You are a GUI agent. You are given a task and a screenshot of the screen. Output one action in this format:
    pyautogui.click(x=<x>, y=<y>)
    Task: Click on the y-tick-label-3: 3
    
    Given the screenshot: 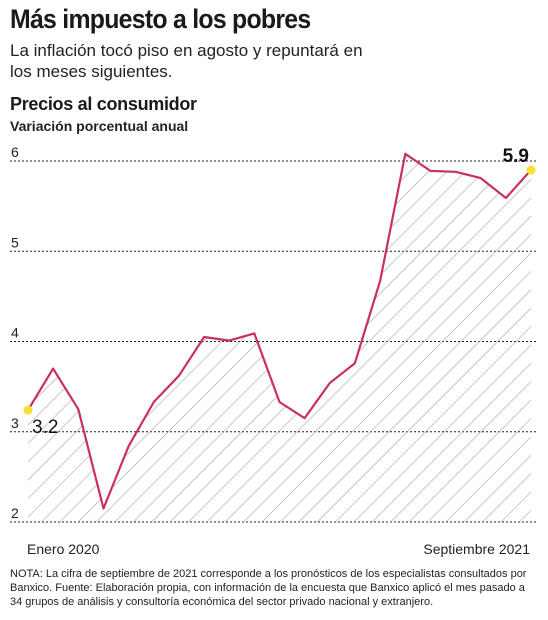 What is the action you would take?
    pyautogui.click(x=15, y=423)
    